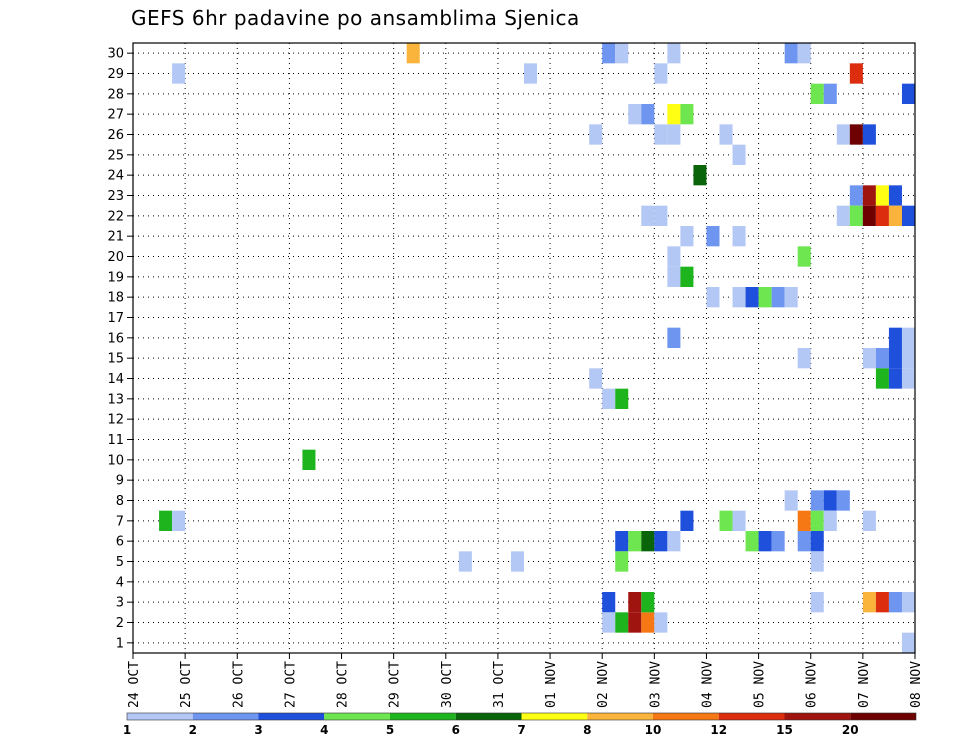 The height and width of the screenshot is (742, 960). I want to click on y-tick-label: 9, so click(120, 481).